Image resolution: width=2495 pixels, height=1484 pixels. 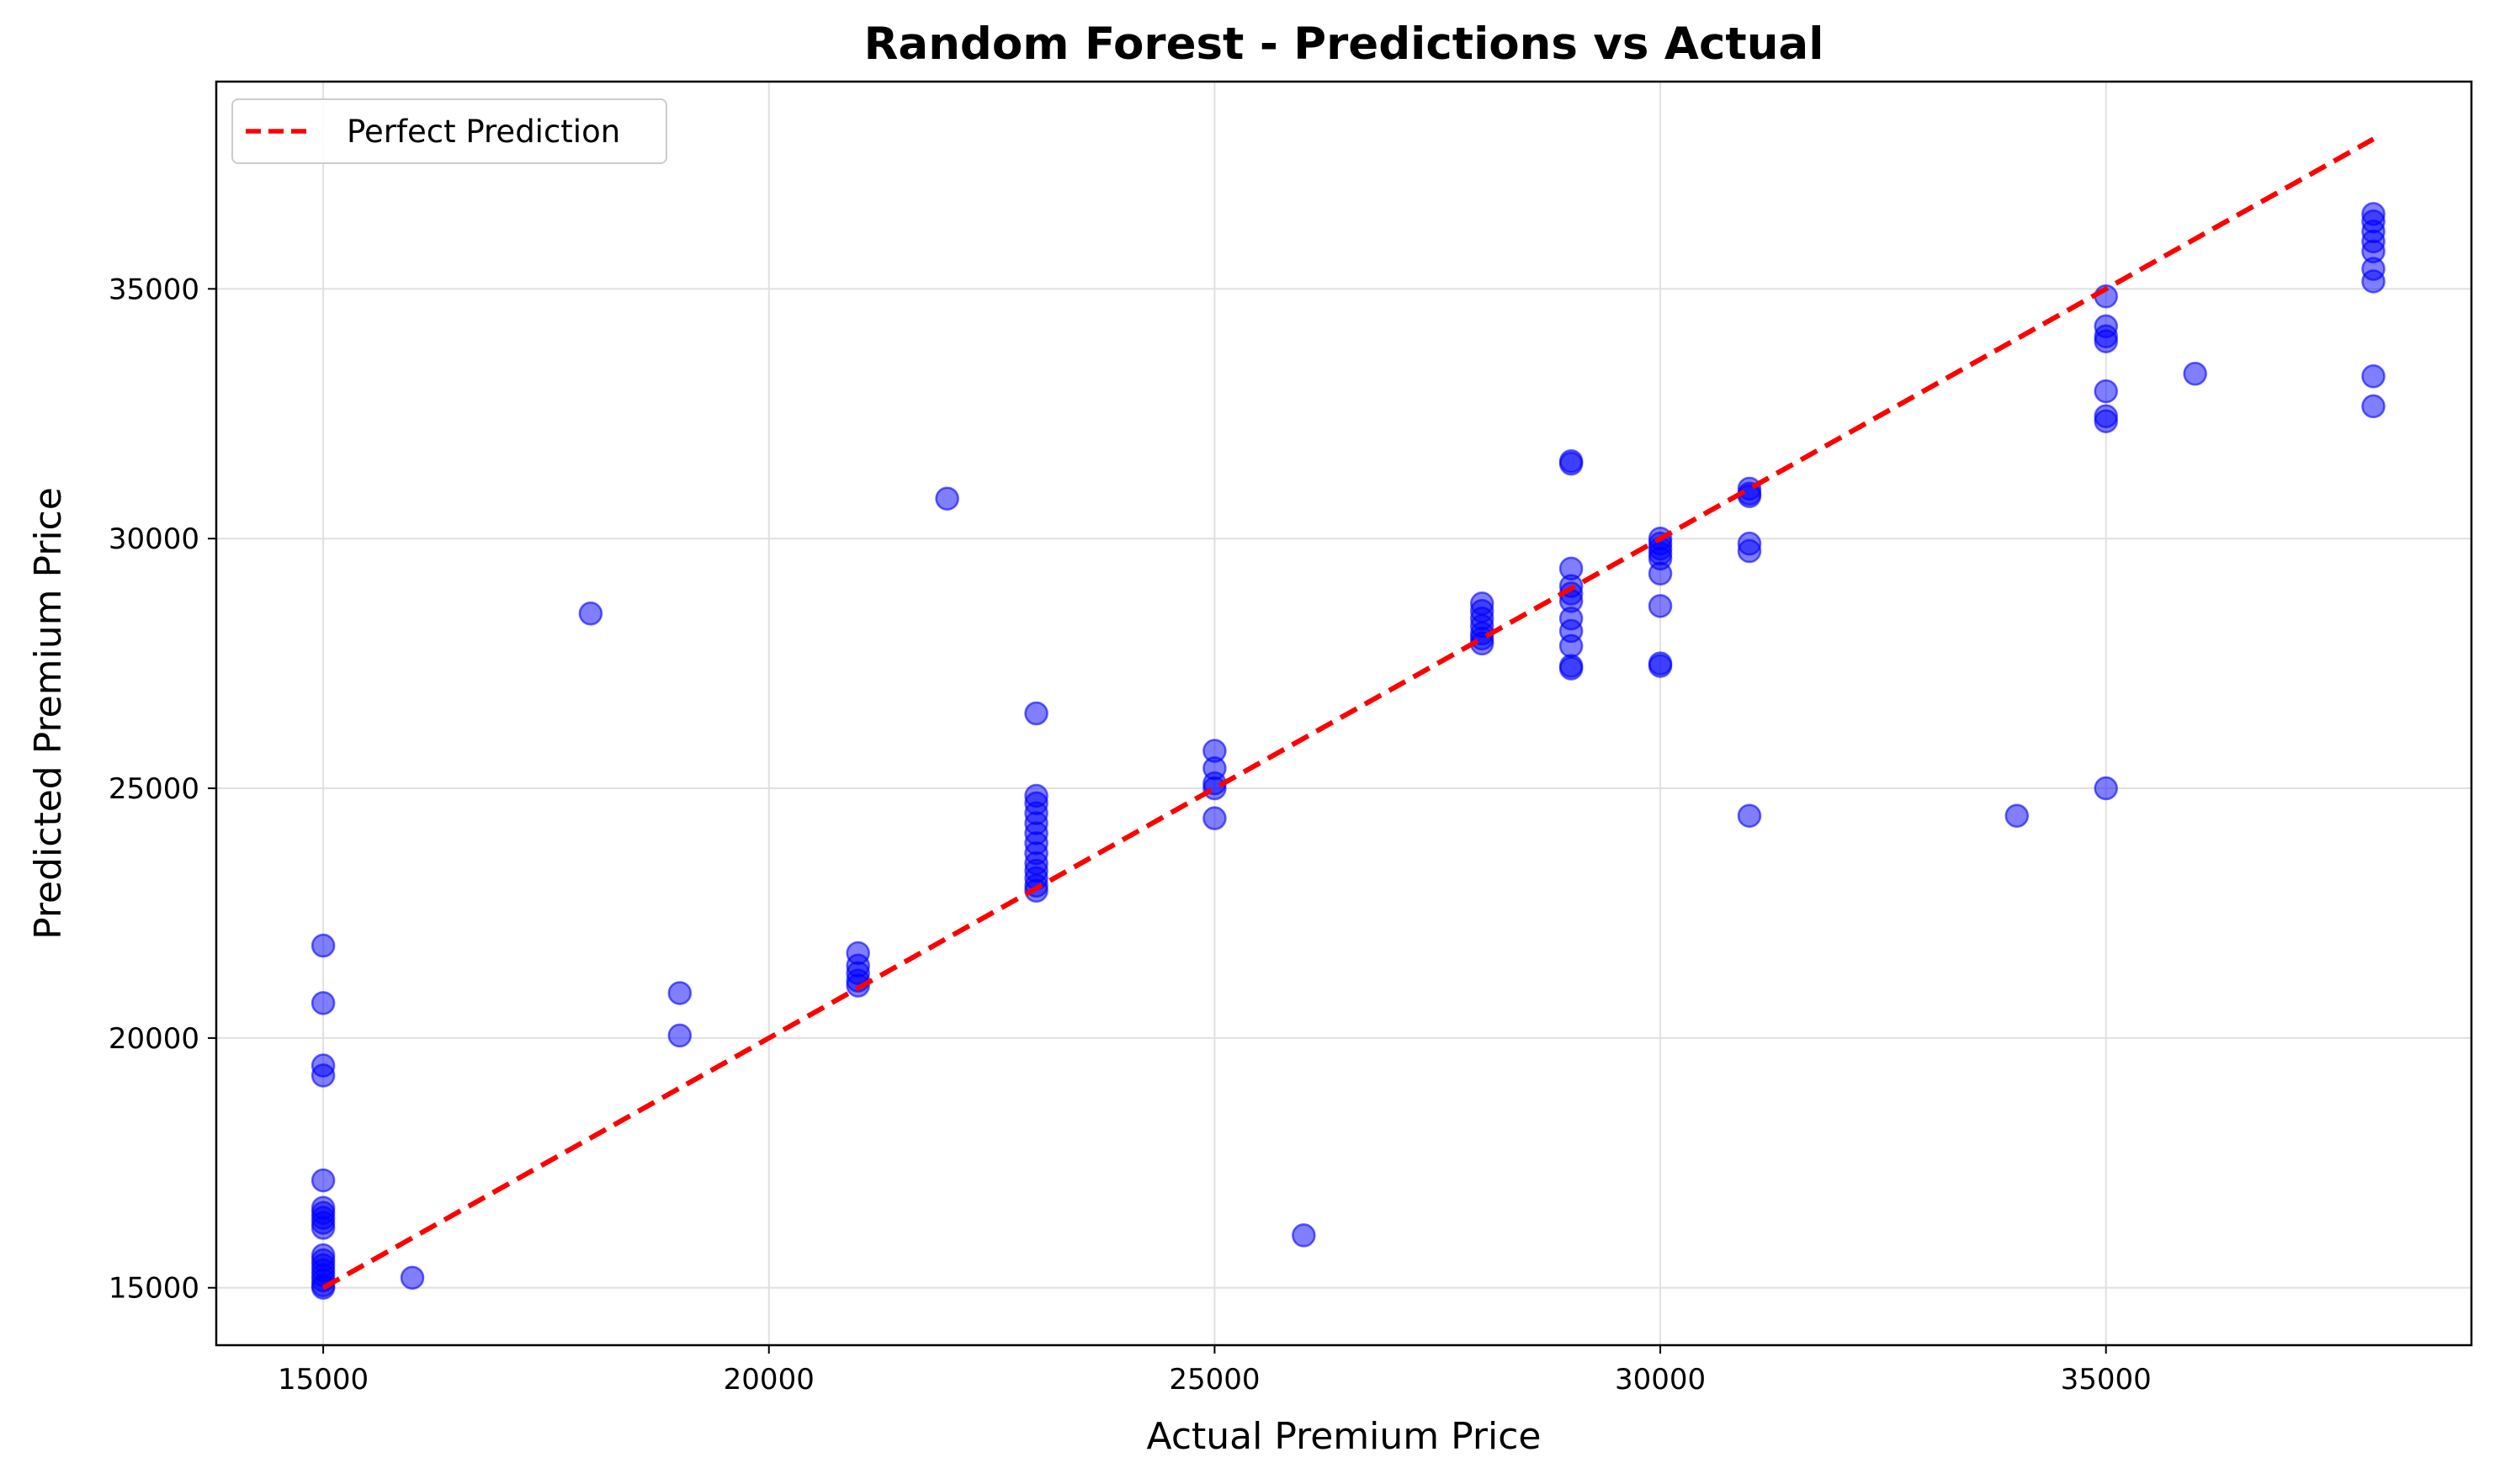 What do you see at coordinates (48, 713) in the screenshot?
I see `y-axis-label: Predicted Premium Price` at bounding box center [48, 713].